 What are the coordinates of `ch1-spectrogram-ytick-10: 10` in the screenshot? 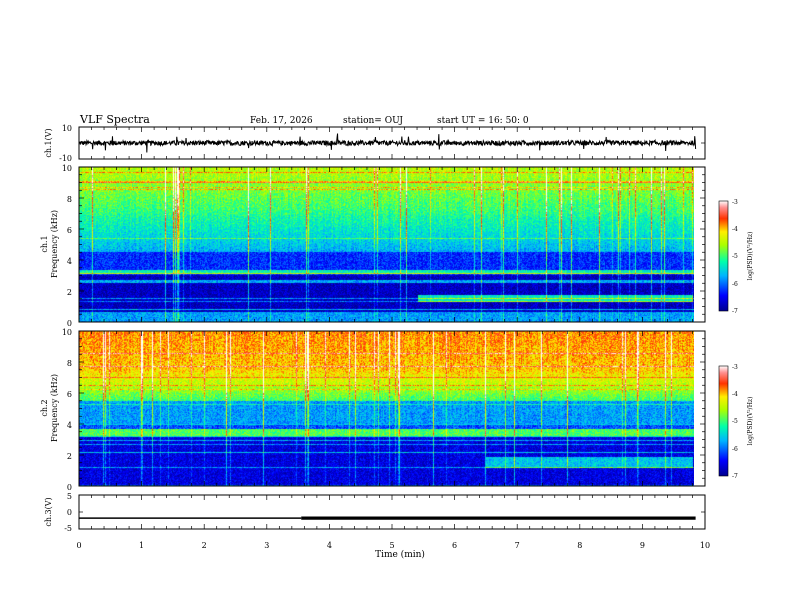 It's located at (67, 168).